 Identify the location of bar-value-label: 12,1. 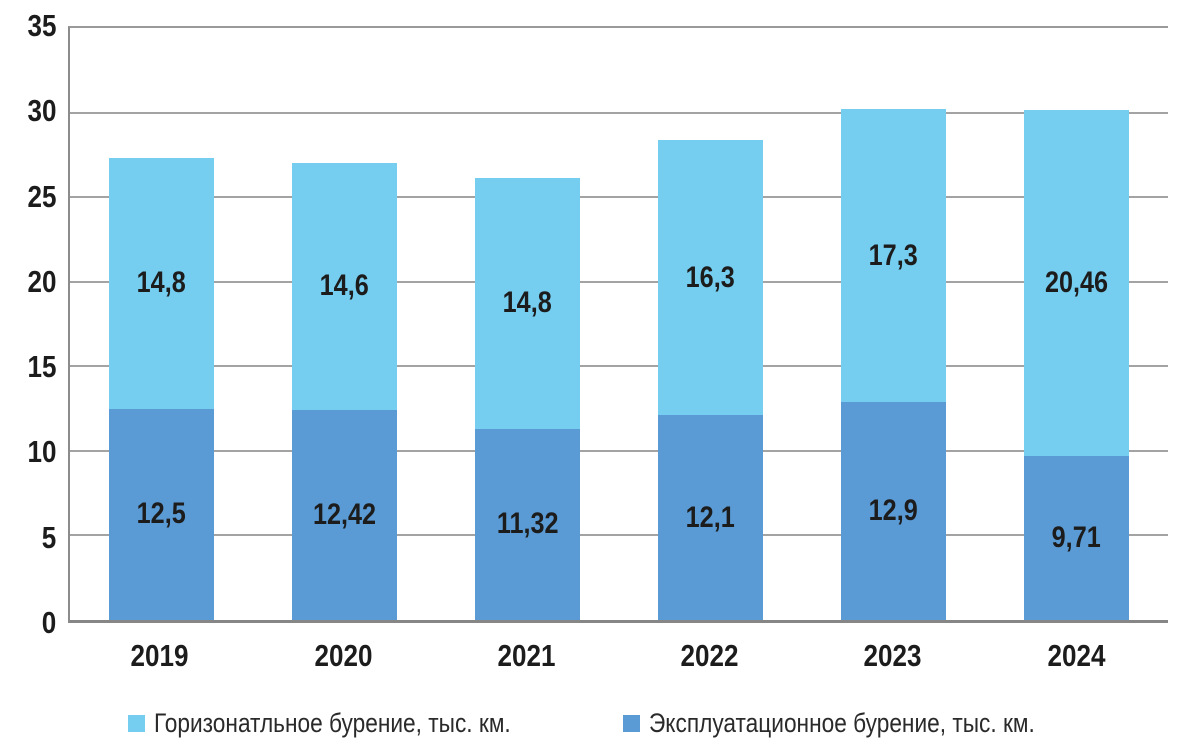
(710, 517).